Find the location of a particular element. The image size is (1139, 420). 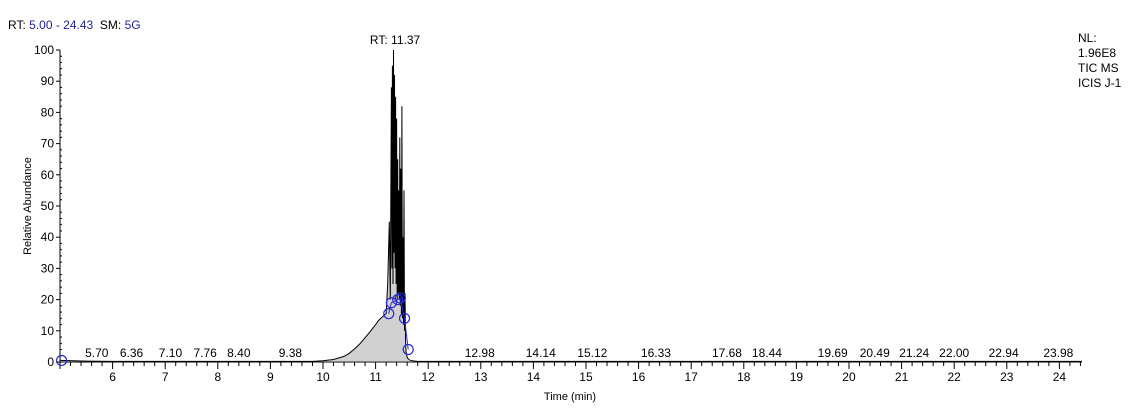

y-tick-label: 50 is located at coordinates (48, 206).